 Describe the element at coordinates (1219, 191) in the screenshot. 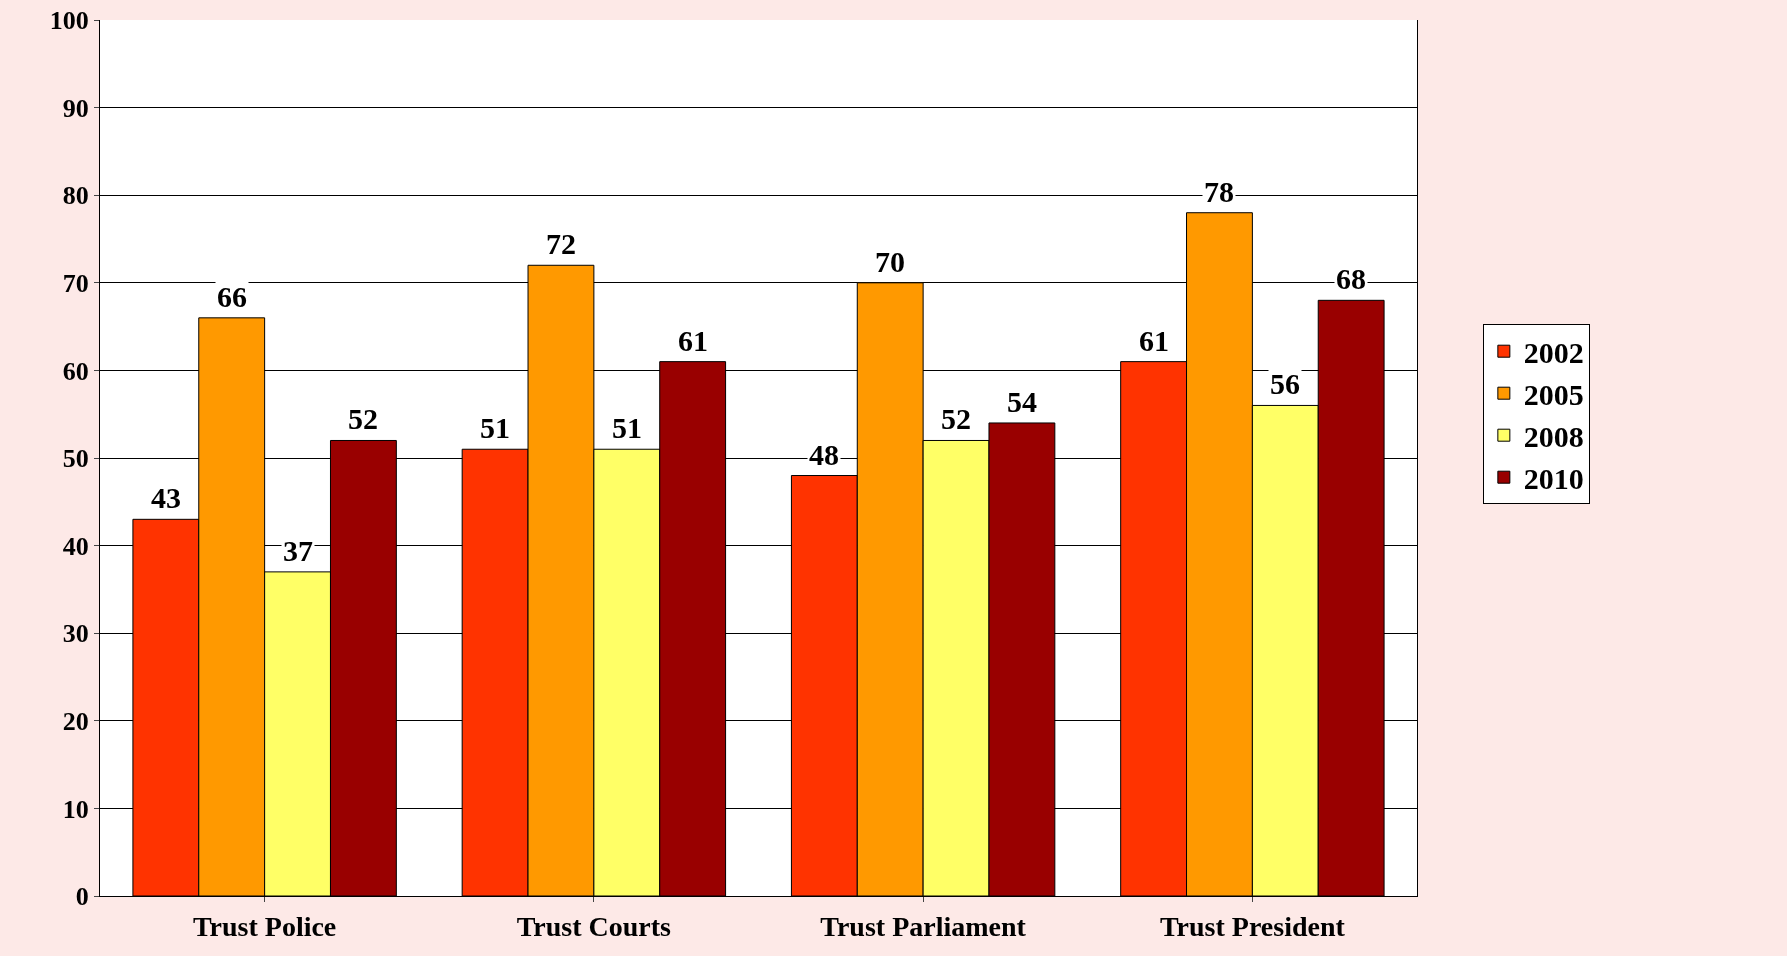

I see `data-label: 78` at that location.